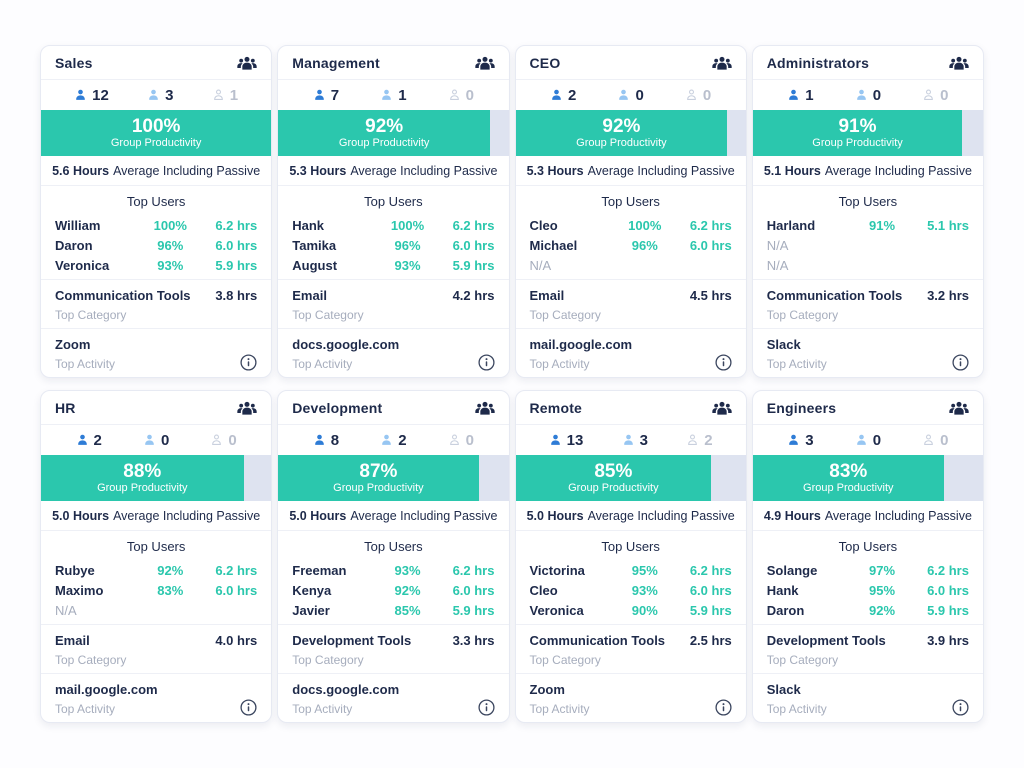  I want to click on productivity-bar: 88% Group Productivity, so click(156, 478).